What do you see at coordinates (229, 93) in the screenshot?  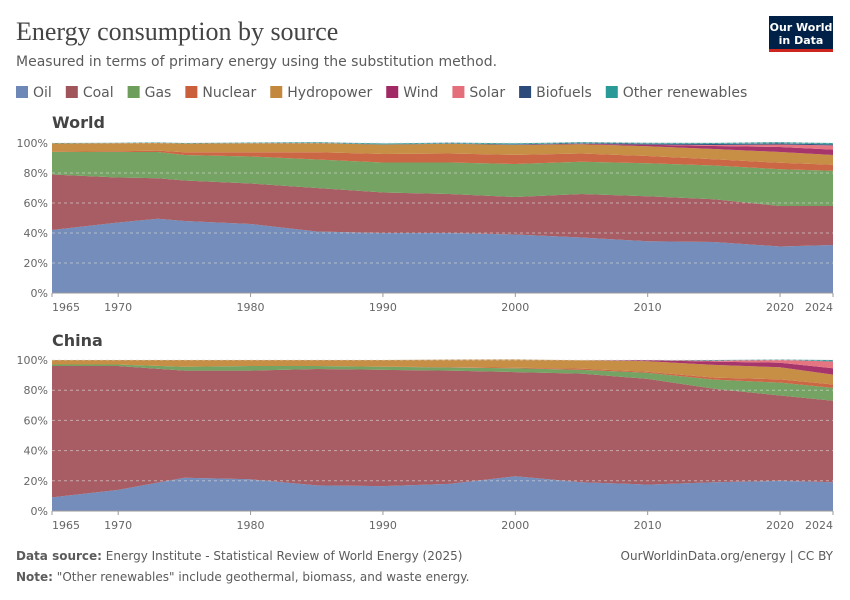 I see `legend-label: Nuclear` at bounding box center [229, 93].